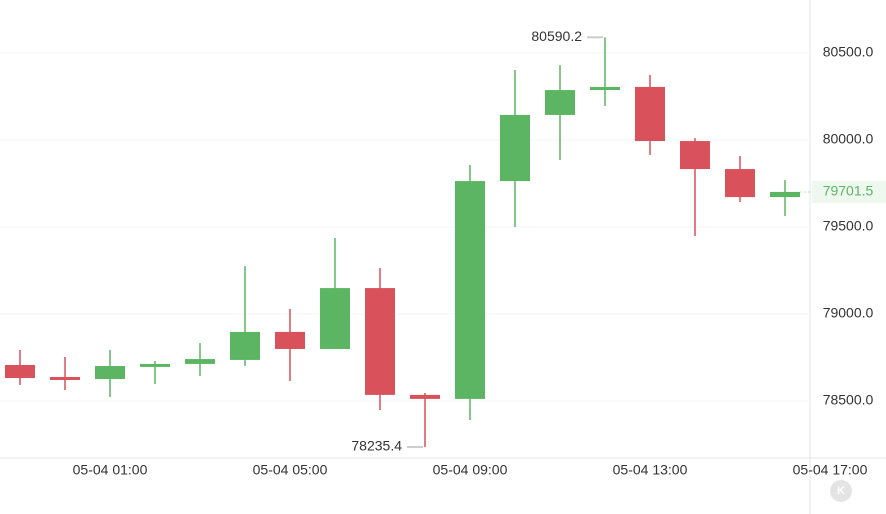  What do you see at coordinates (556, 36) in the screenshot?
I see `high-label: 80590.2` at bounding box center [556, 36].